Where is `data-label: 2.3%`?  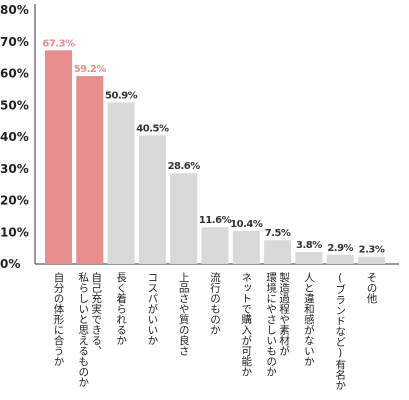
data-label: 2.3% is located at coordinates (372, 250).